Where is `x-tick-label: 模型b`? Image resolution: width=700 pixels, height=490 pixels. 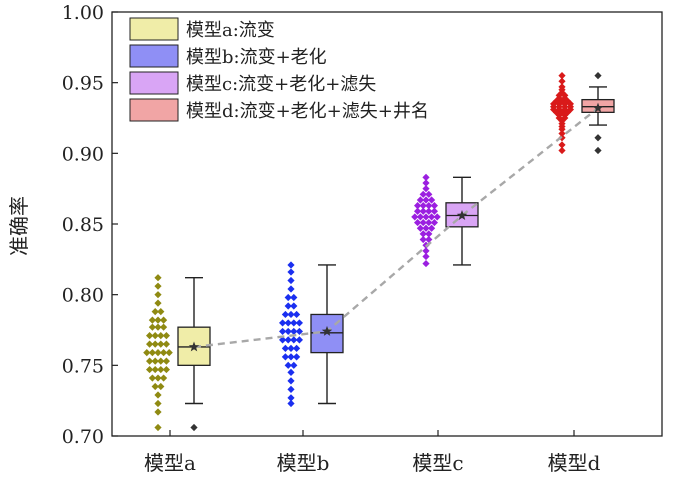
x-tick-label: 模型b is located at coordinates (303, 463).